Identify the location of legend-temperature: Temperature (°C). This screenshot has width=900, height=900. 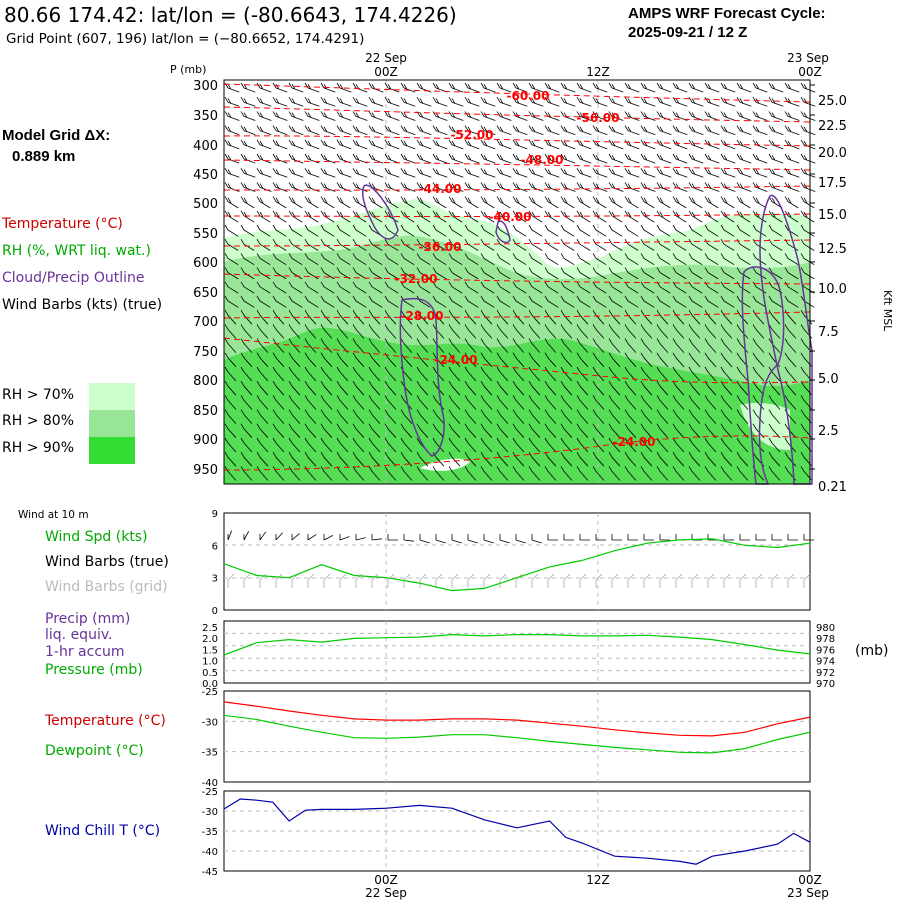
(62, 224).